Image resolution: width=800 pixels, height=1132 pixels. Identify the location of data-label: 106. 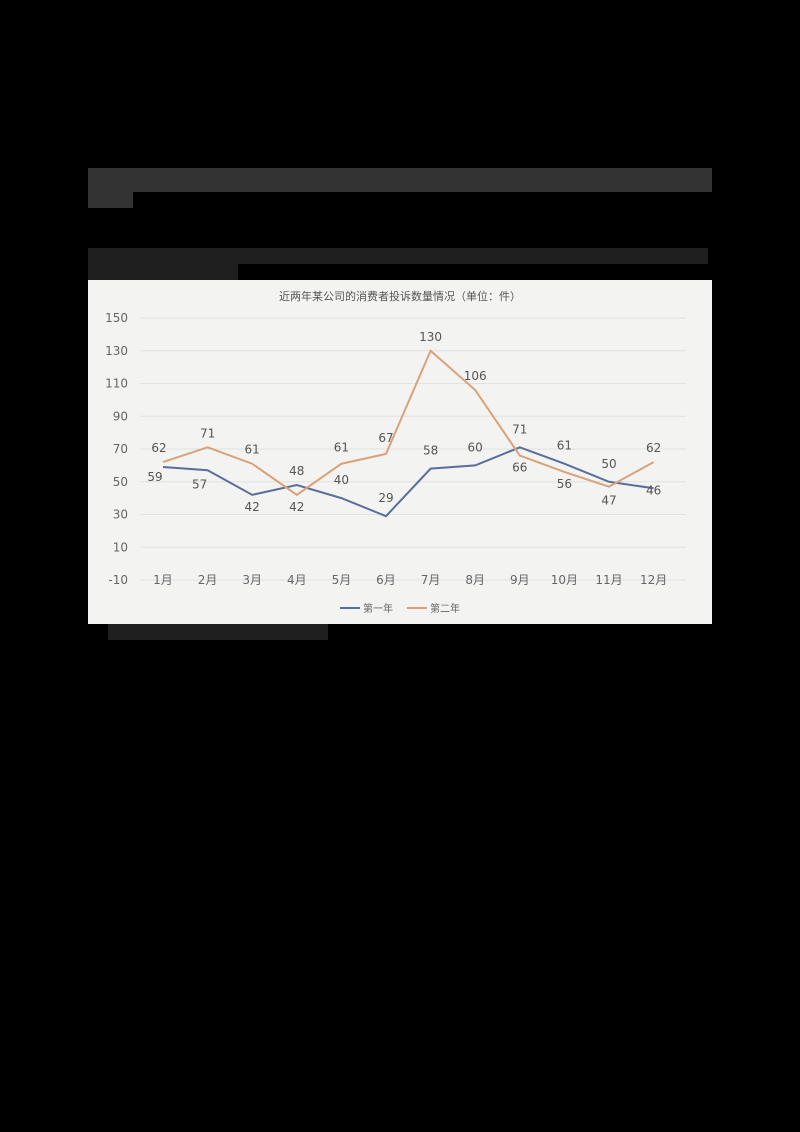
(475, 376).